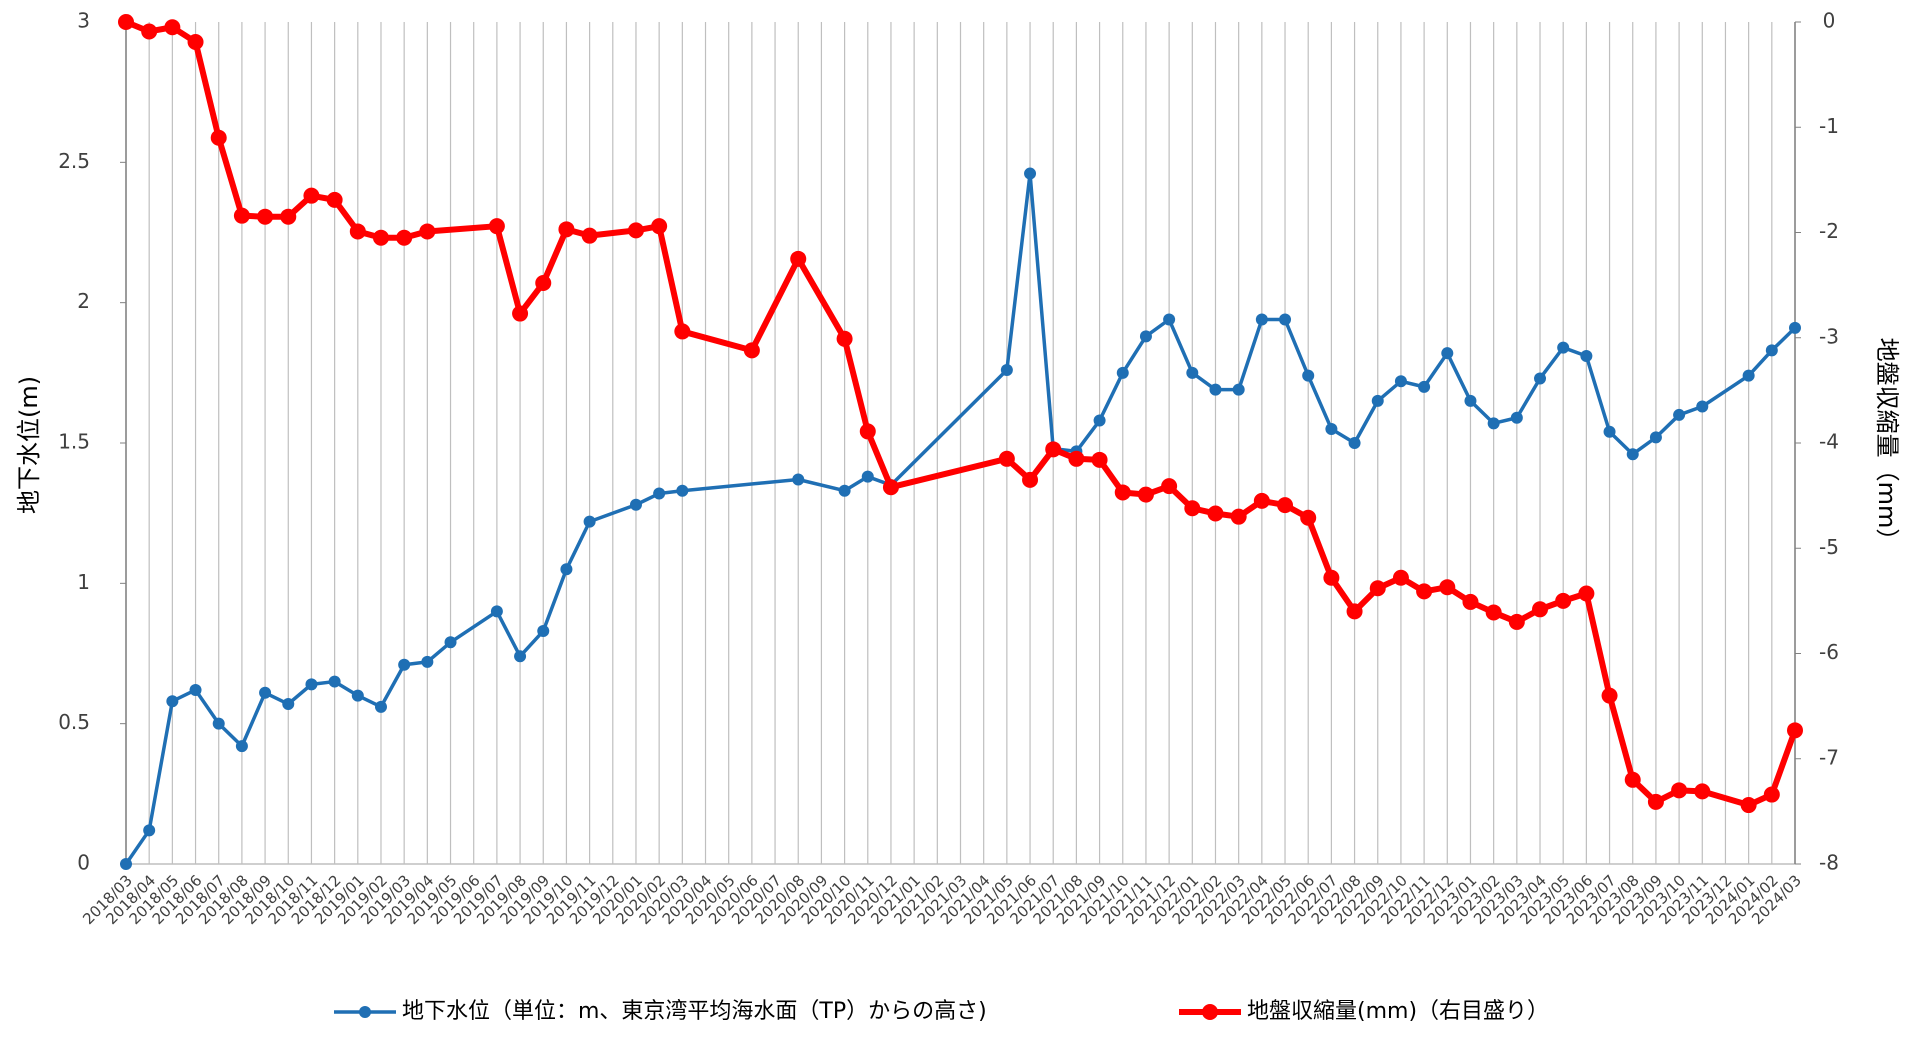  I want to click on y2-tick-label: 0, so click(1829, 21).